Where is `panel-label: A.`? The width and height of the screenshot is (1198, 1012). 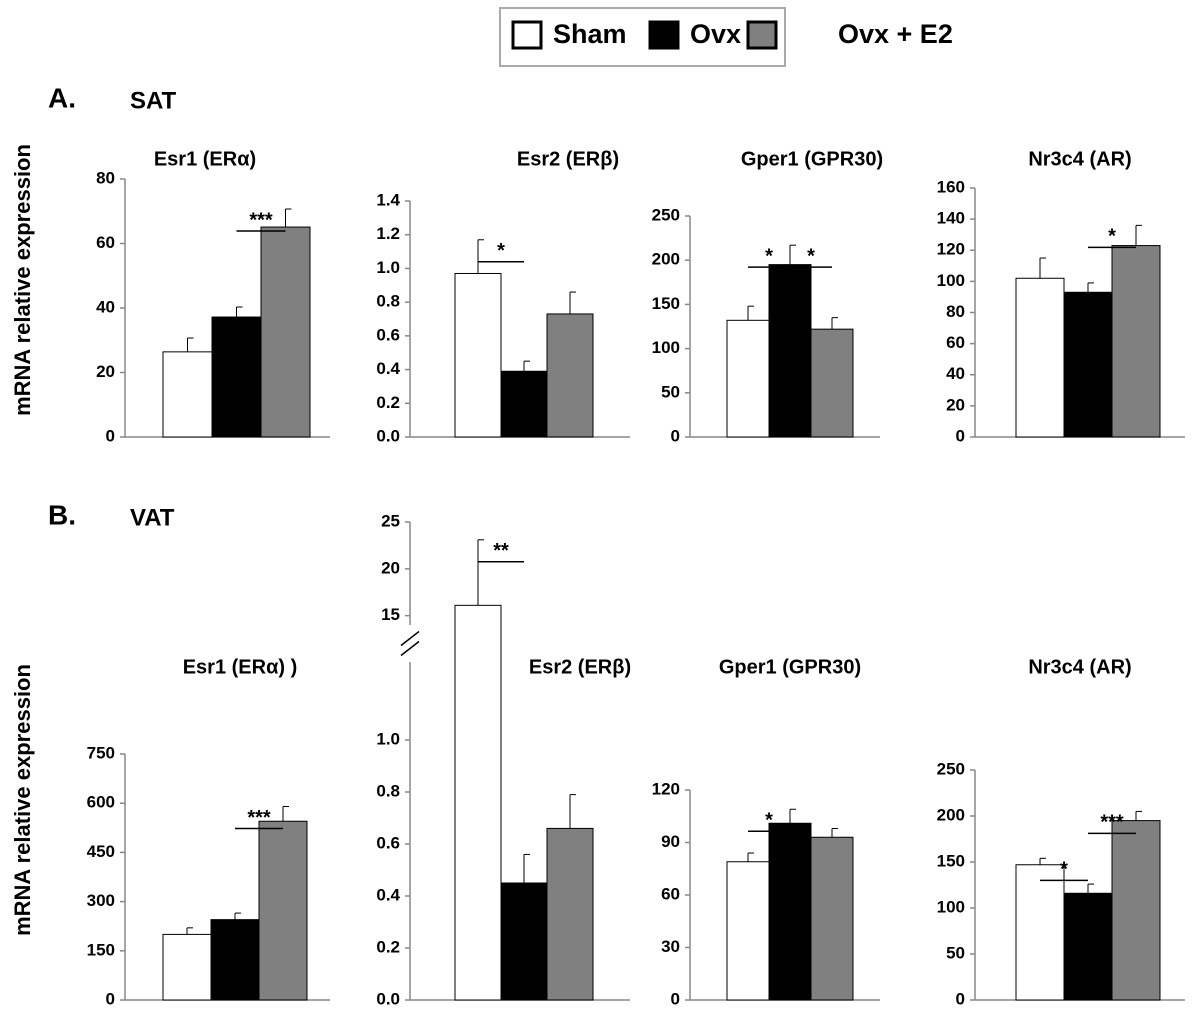
panel-label: A. is located at coordinates (62, 97).